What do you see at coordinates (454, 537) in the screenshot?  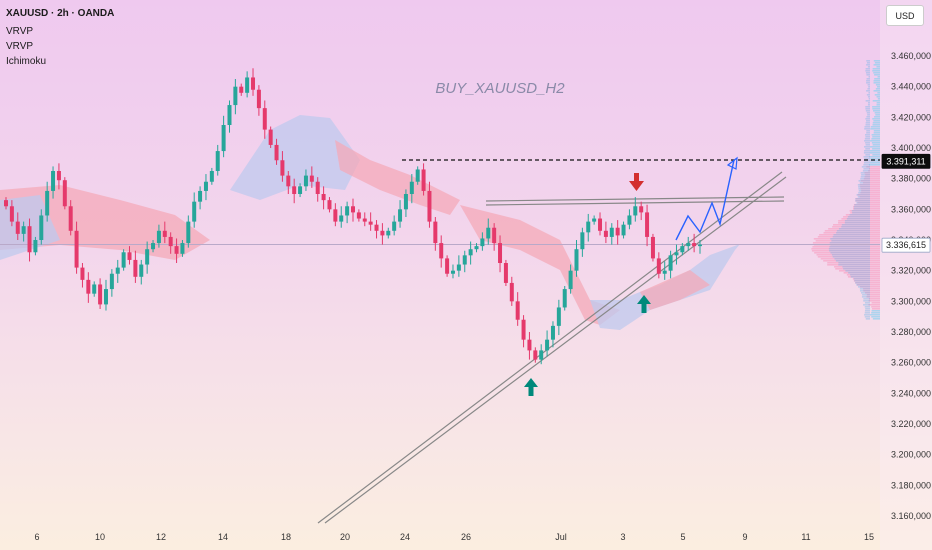 I see `time-axis: 6 10 12 14 18 20 24 26 Jul 3 5 9 11 15` at bounding box center [454, 537].